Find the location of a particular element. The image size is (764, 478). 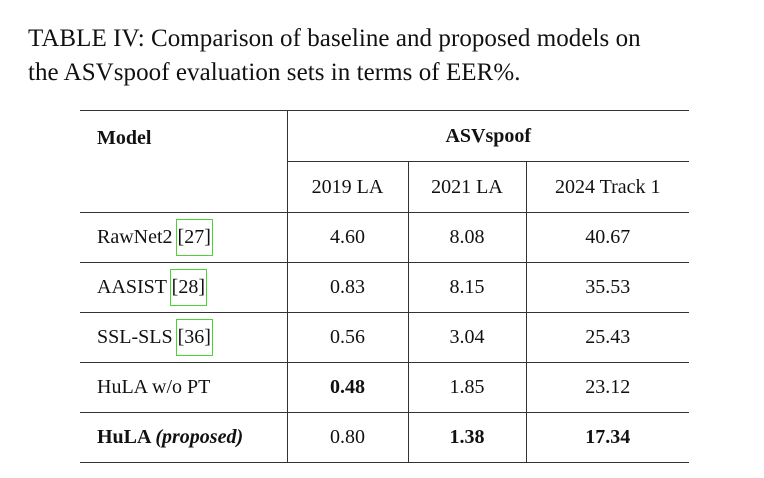

model-name: HuLA w/o PT is located at coordinates (184, 387).